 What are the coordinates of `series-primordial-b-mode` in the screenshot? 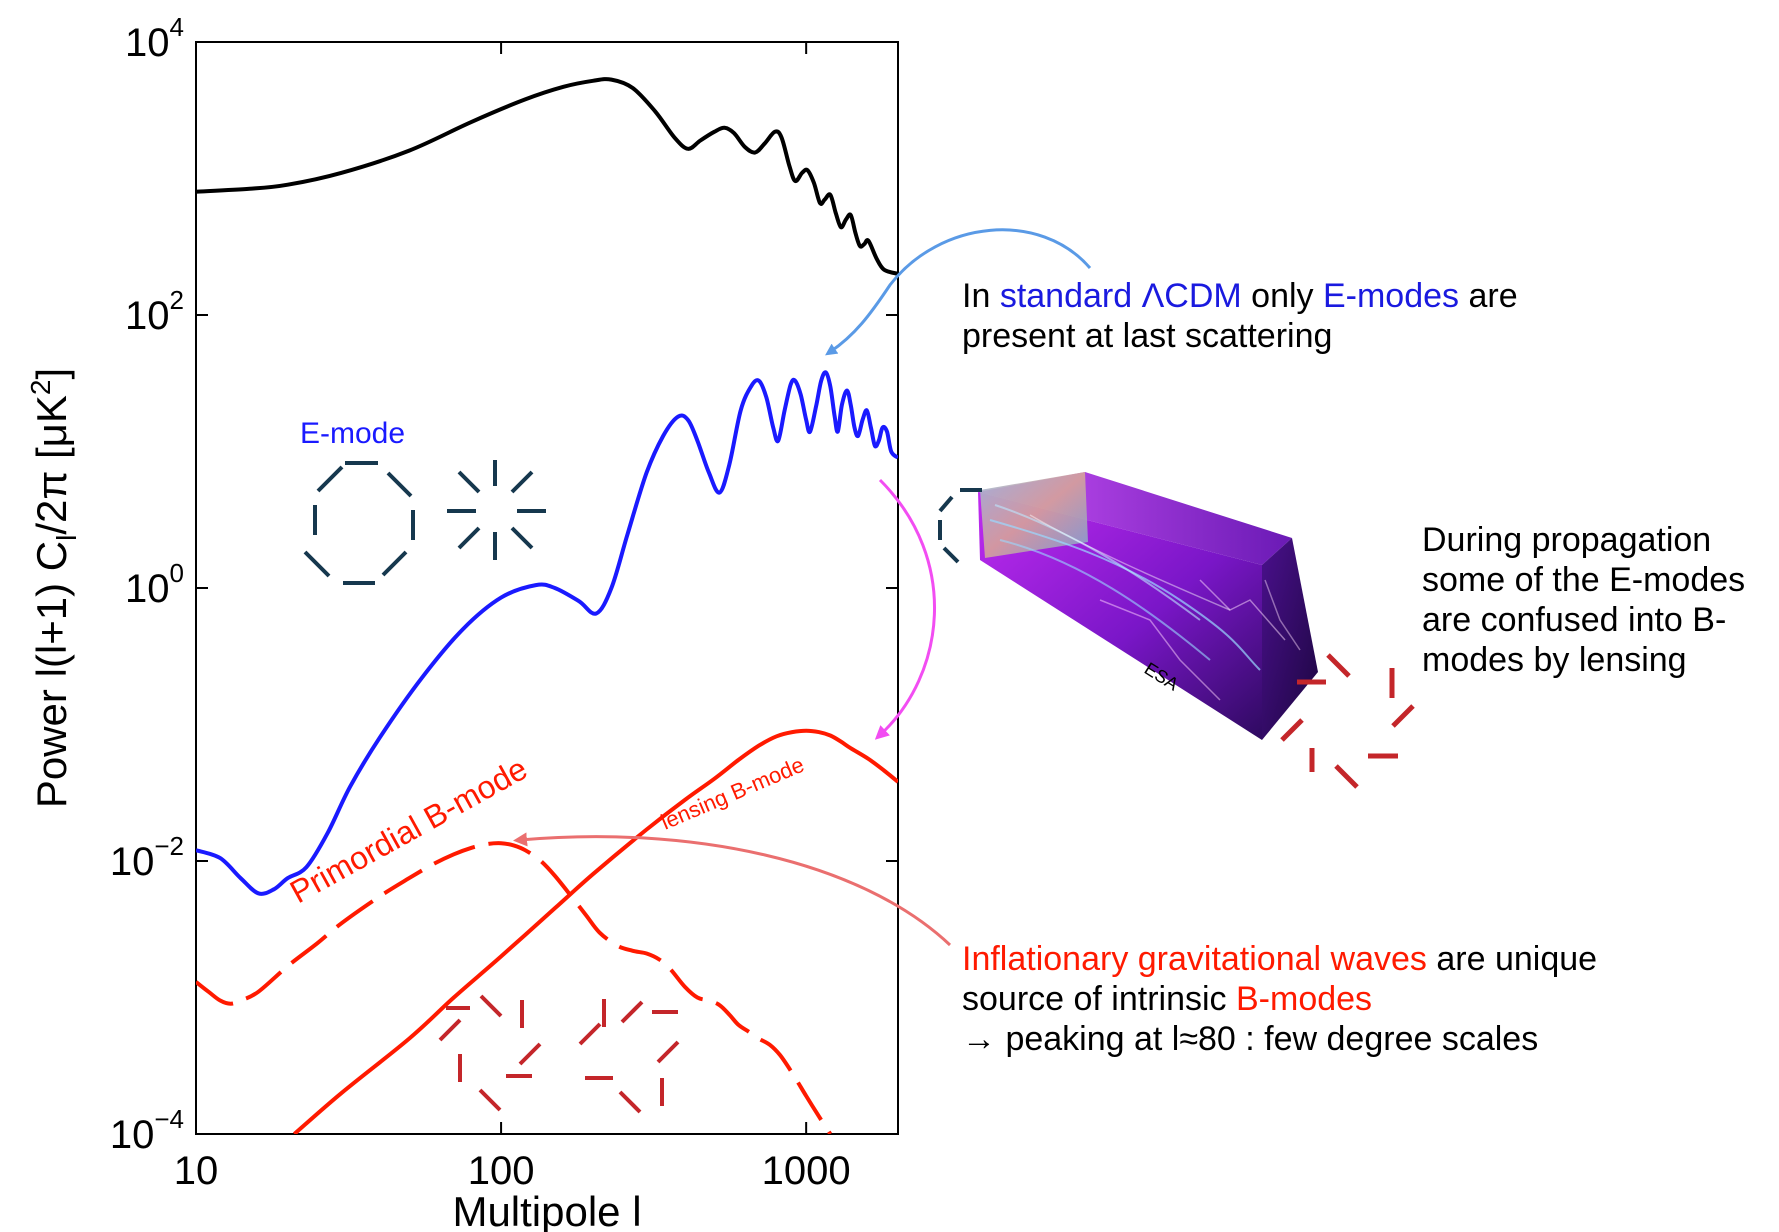 It's located at (514, 987).